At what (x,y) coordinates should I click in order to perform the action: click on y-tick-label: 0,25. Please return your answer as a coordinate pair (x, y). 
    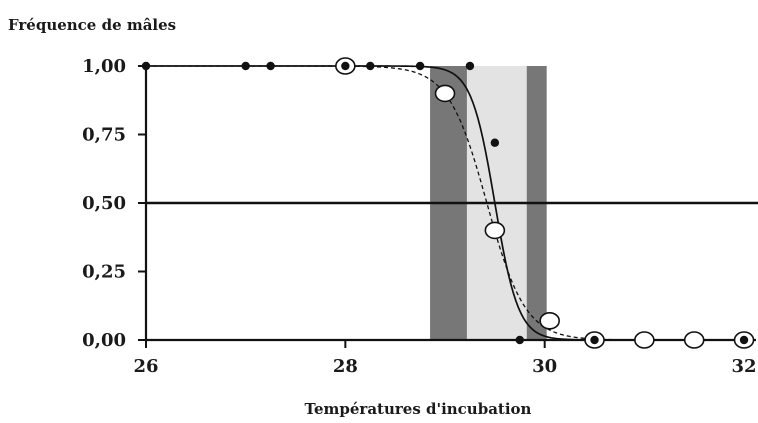
    Looking at the image, I should click on (104, 272).